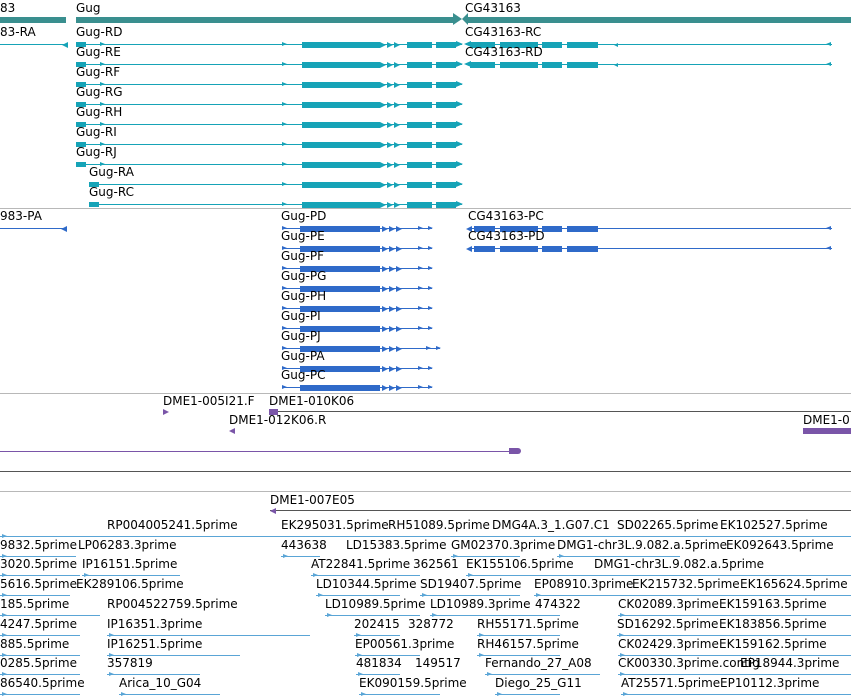 The width and height of the screenshot is (851, 700). What do you see at coordinates (551, 525) in the screenshot?
I see `est-label: DMG4A.3_1.G07.C1` at bounding box center [551, 525].